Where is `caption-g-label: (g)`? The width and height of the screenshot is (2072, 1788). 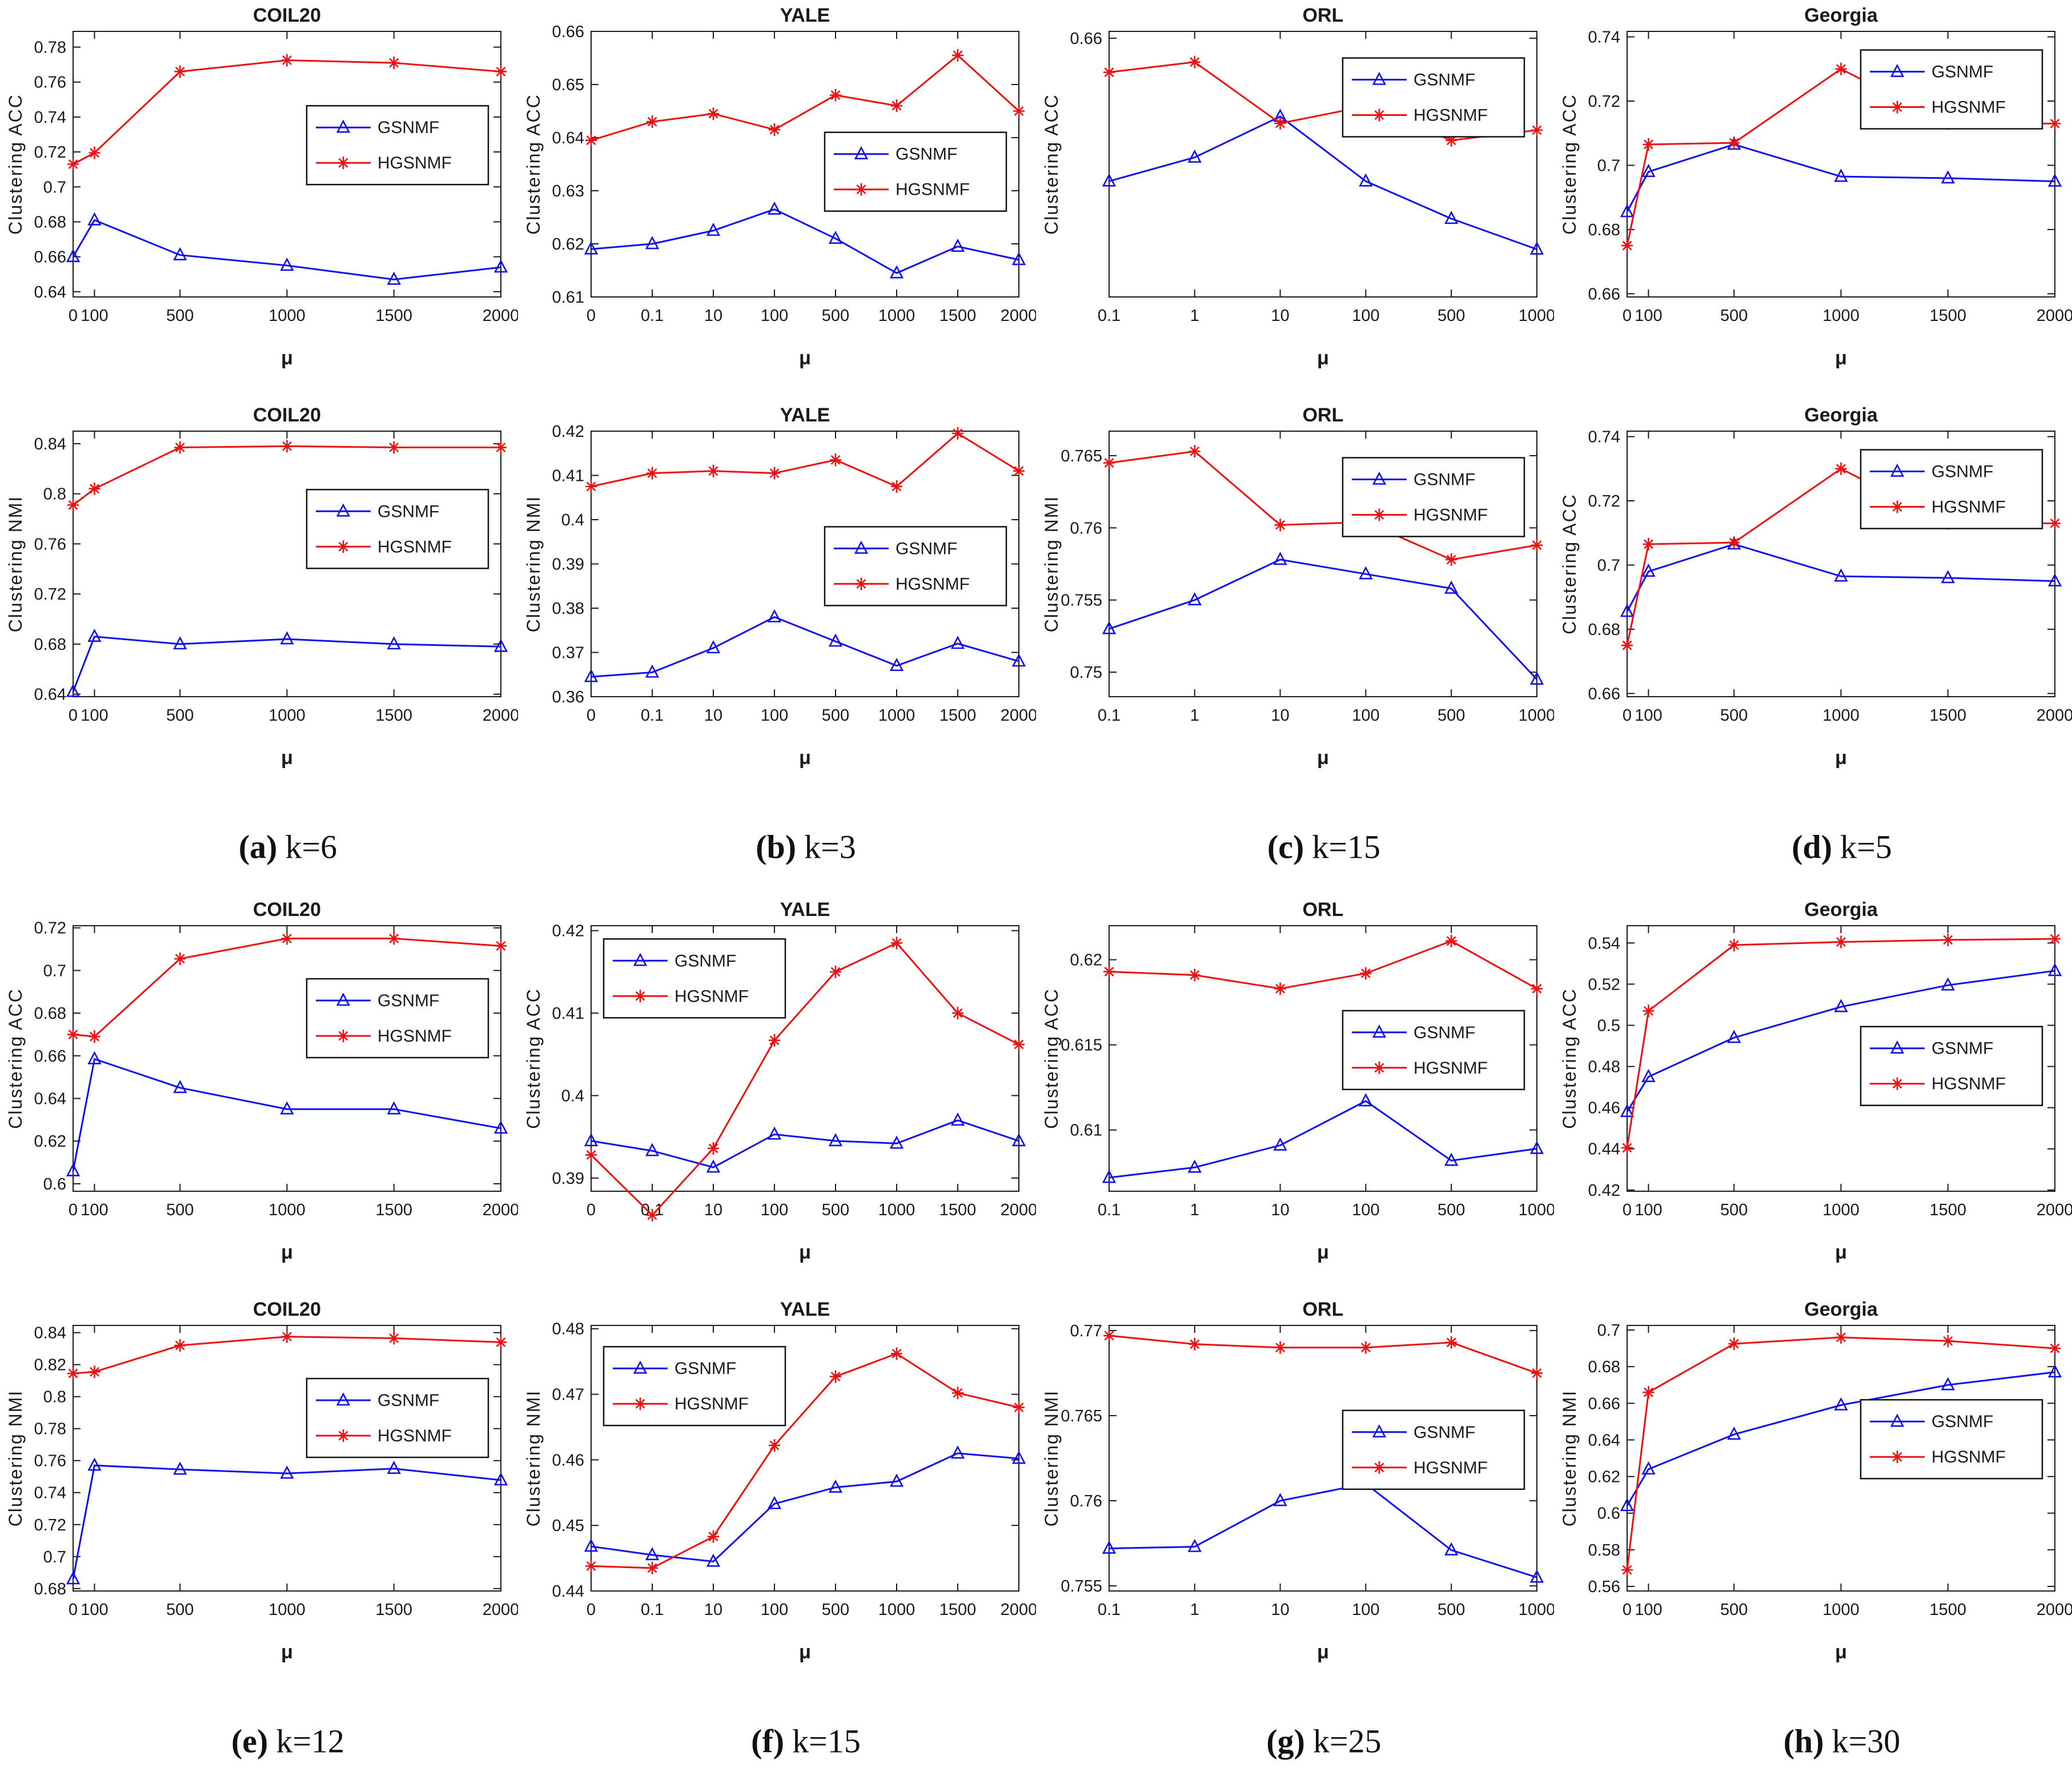
caption-g-label: (g) is located at coordinates (1286, 1740).